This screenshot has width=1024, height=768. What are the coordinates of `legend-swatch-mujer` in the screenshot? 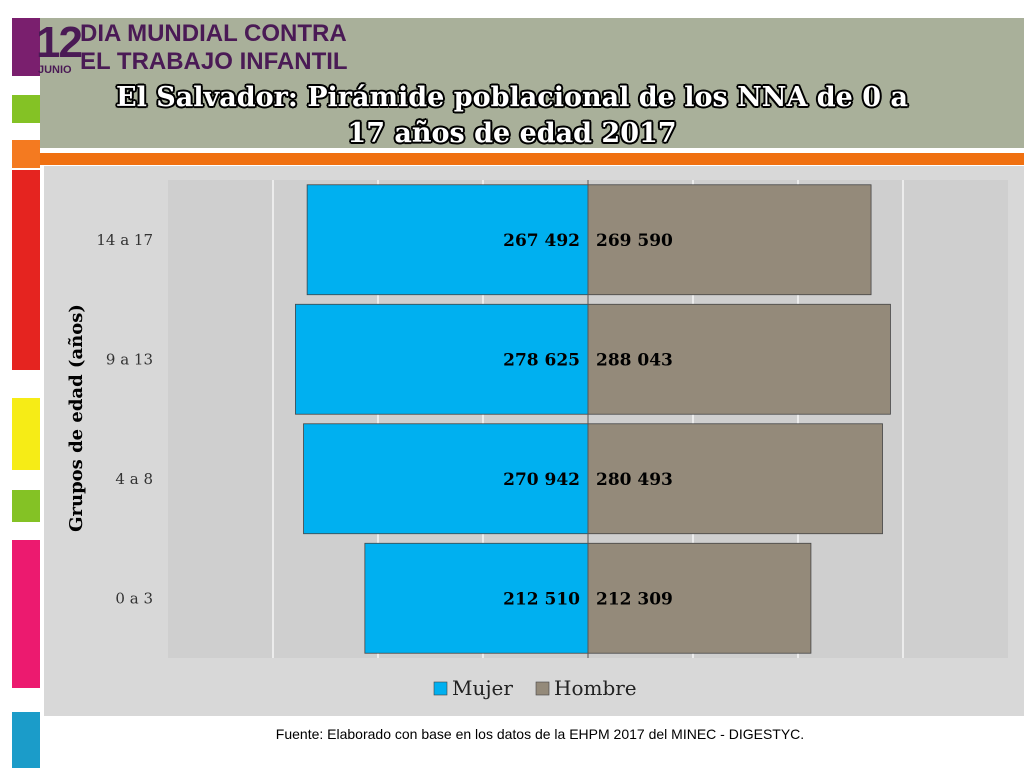 It's located at (440, 688).